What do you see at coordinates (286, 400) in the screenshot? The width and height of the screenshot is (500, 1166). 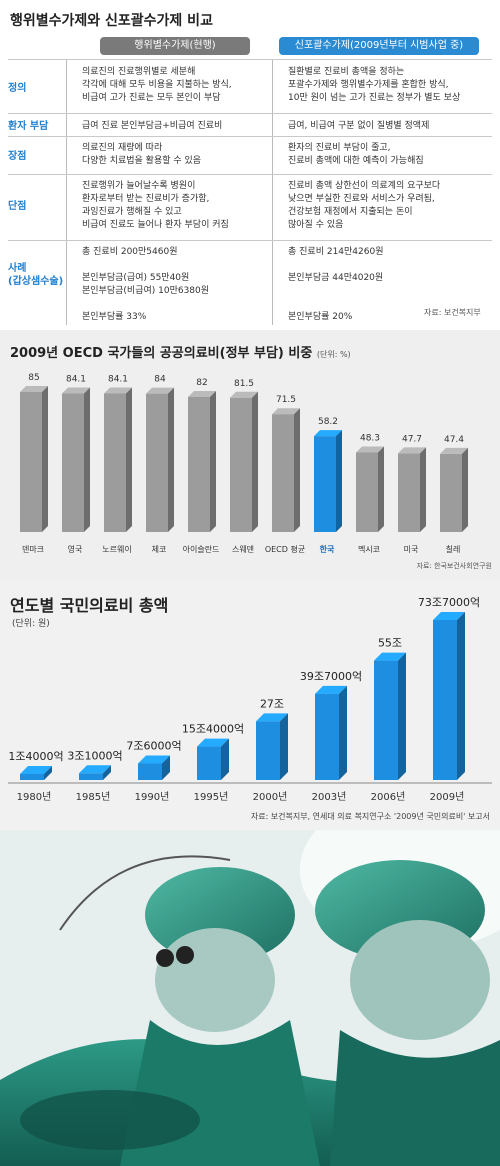 I see `value-label: 71.5` at bounding box center [286, 400].